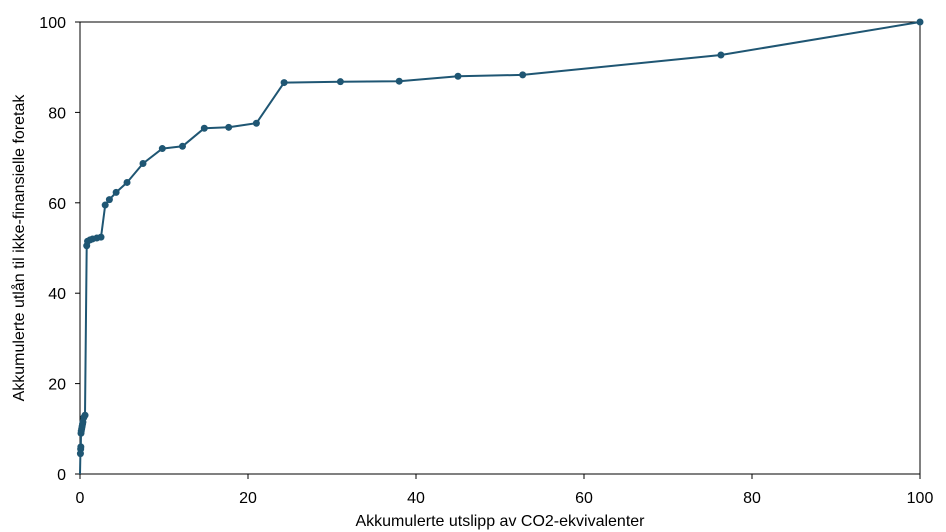 The width and height of the screenshot is (946, 532). Describe the element at coordinates (920, 498) in the screenshot. I see `x-tick-label: 100` at that location.